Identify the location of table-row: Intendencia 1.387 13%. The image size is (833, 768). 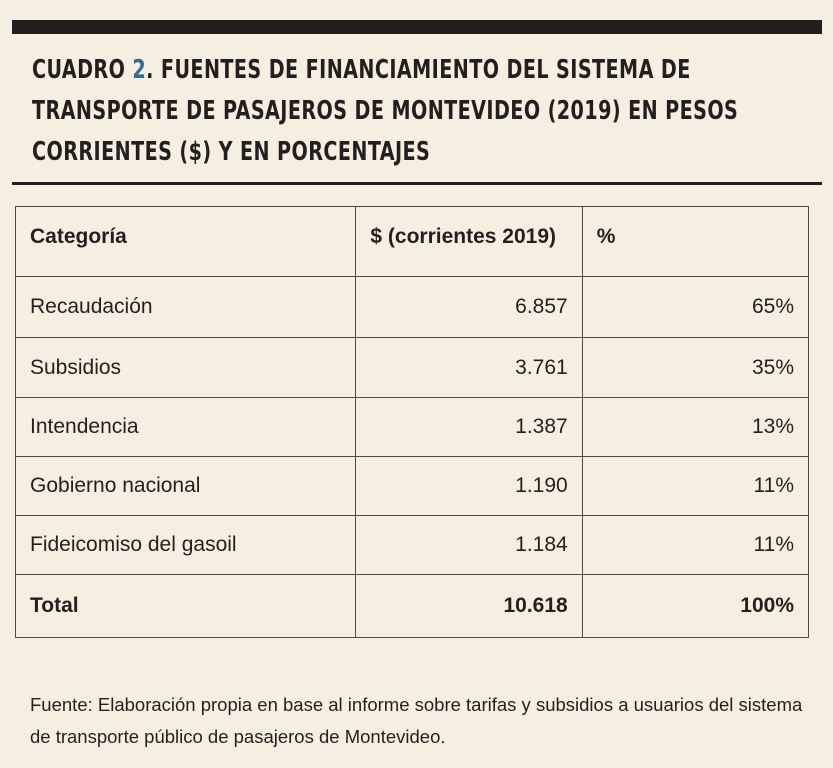
(412, 427).